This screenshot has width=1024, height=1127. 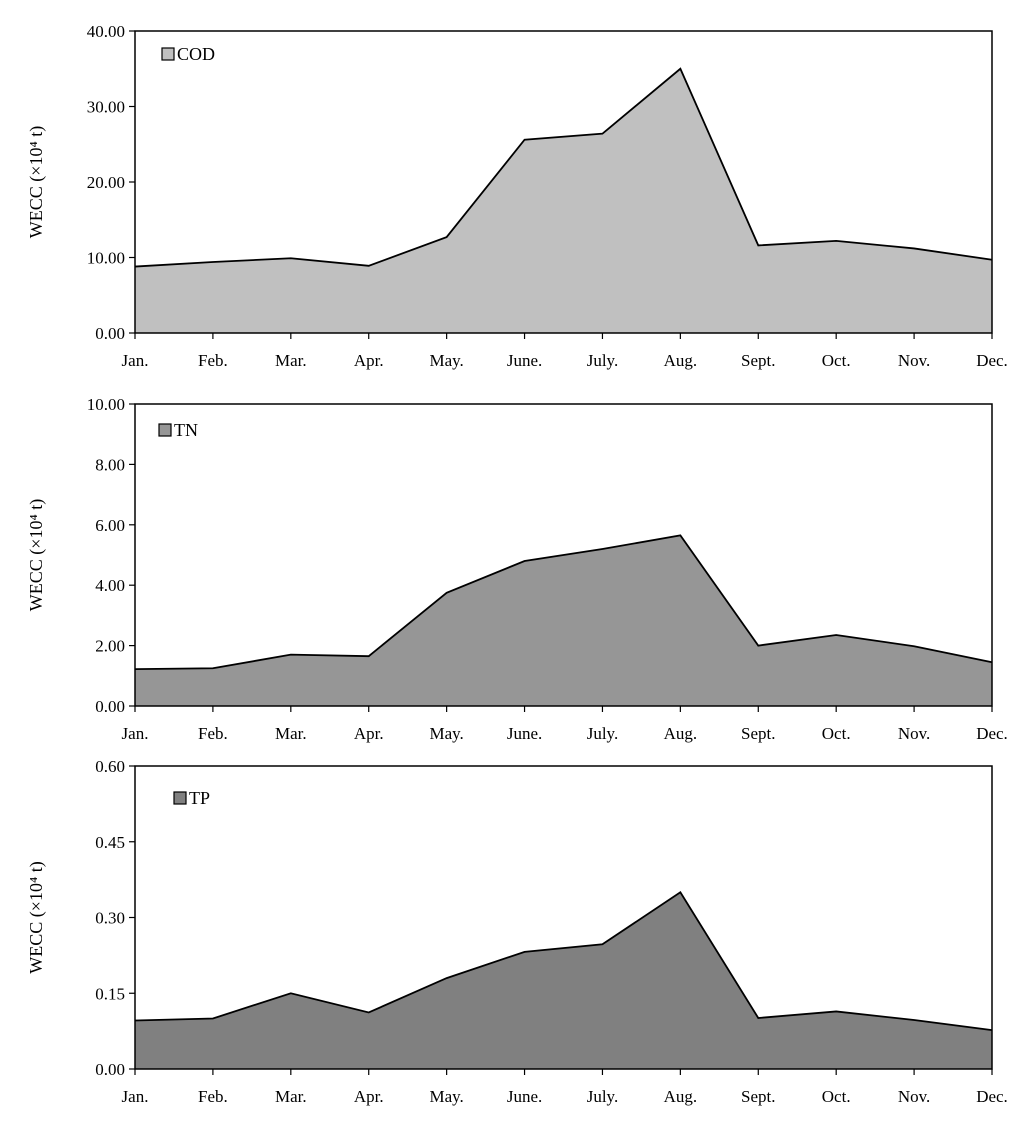 I want to click on y-tick-label: 8.00, so click(x=110, y=464).